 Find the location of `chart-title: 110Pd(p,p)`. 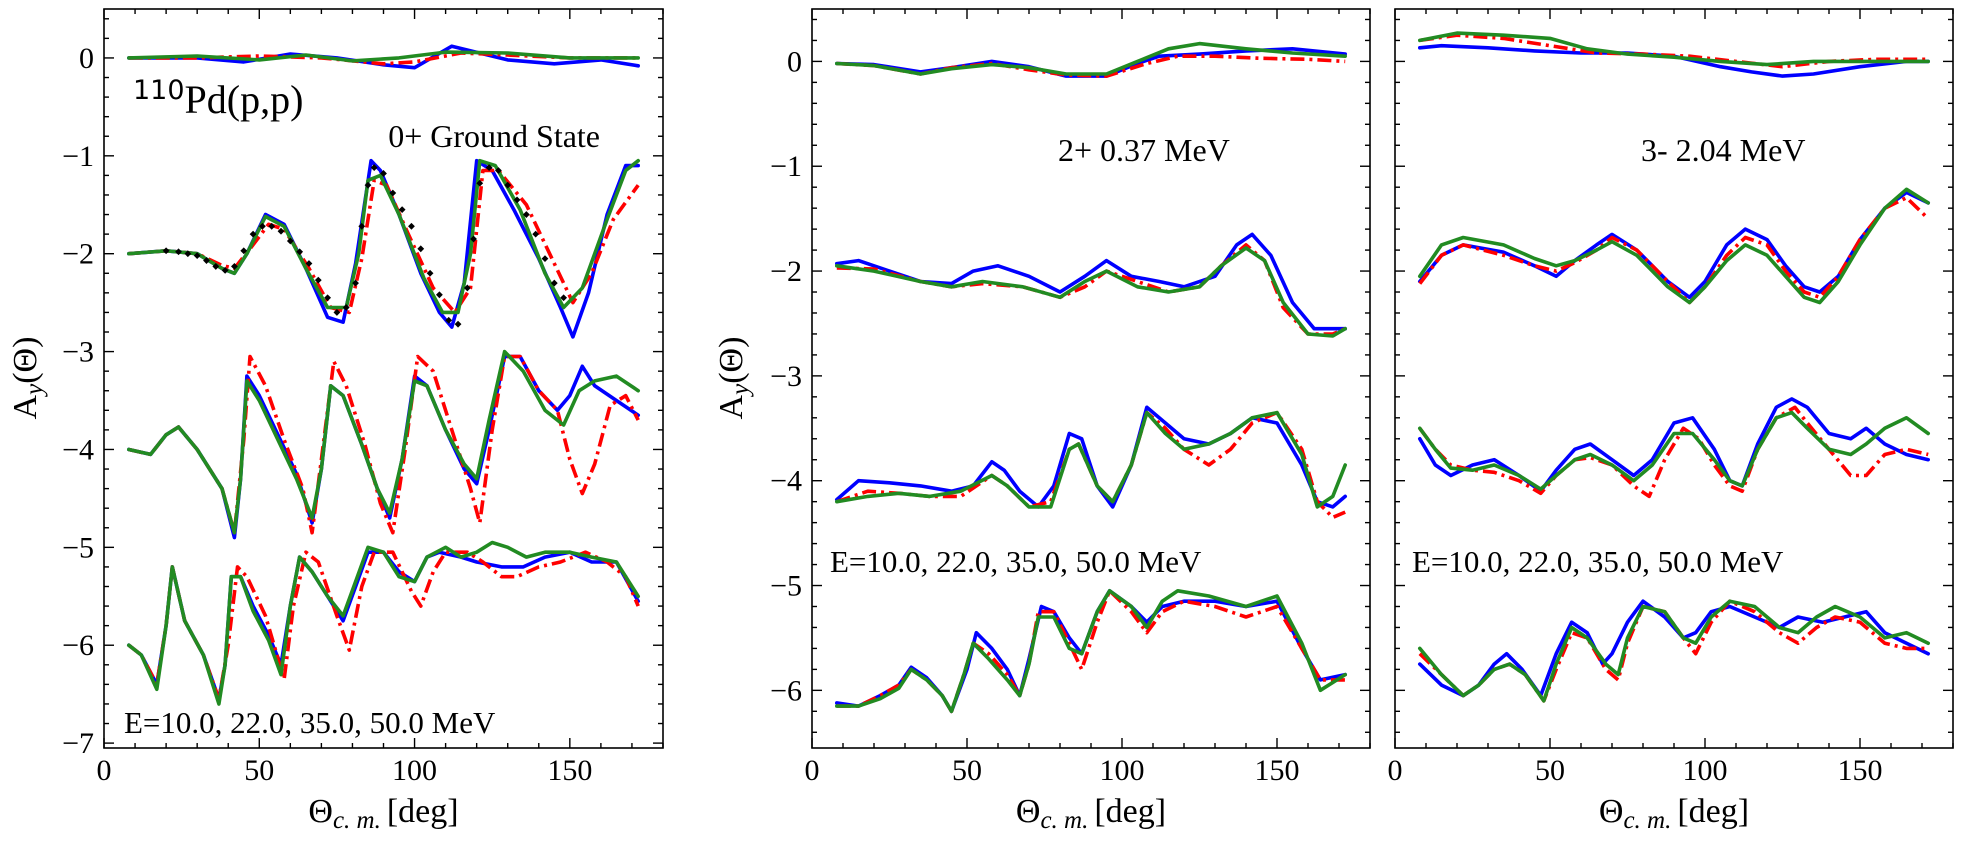

chart-title: 110Pd(p,p) is located at coordinates (218, 98).